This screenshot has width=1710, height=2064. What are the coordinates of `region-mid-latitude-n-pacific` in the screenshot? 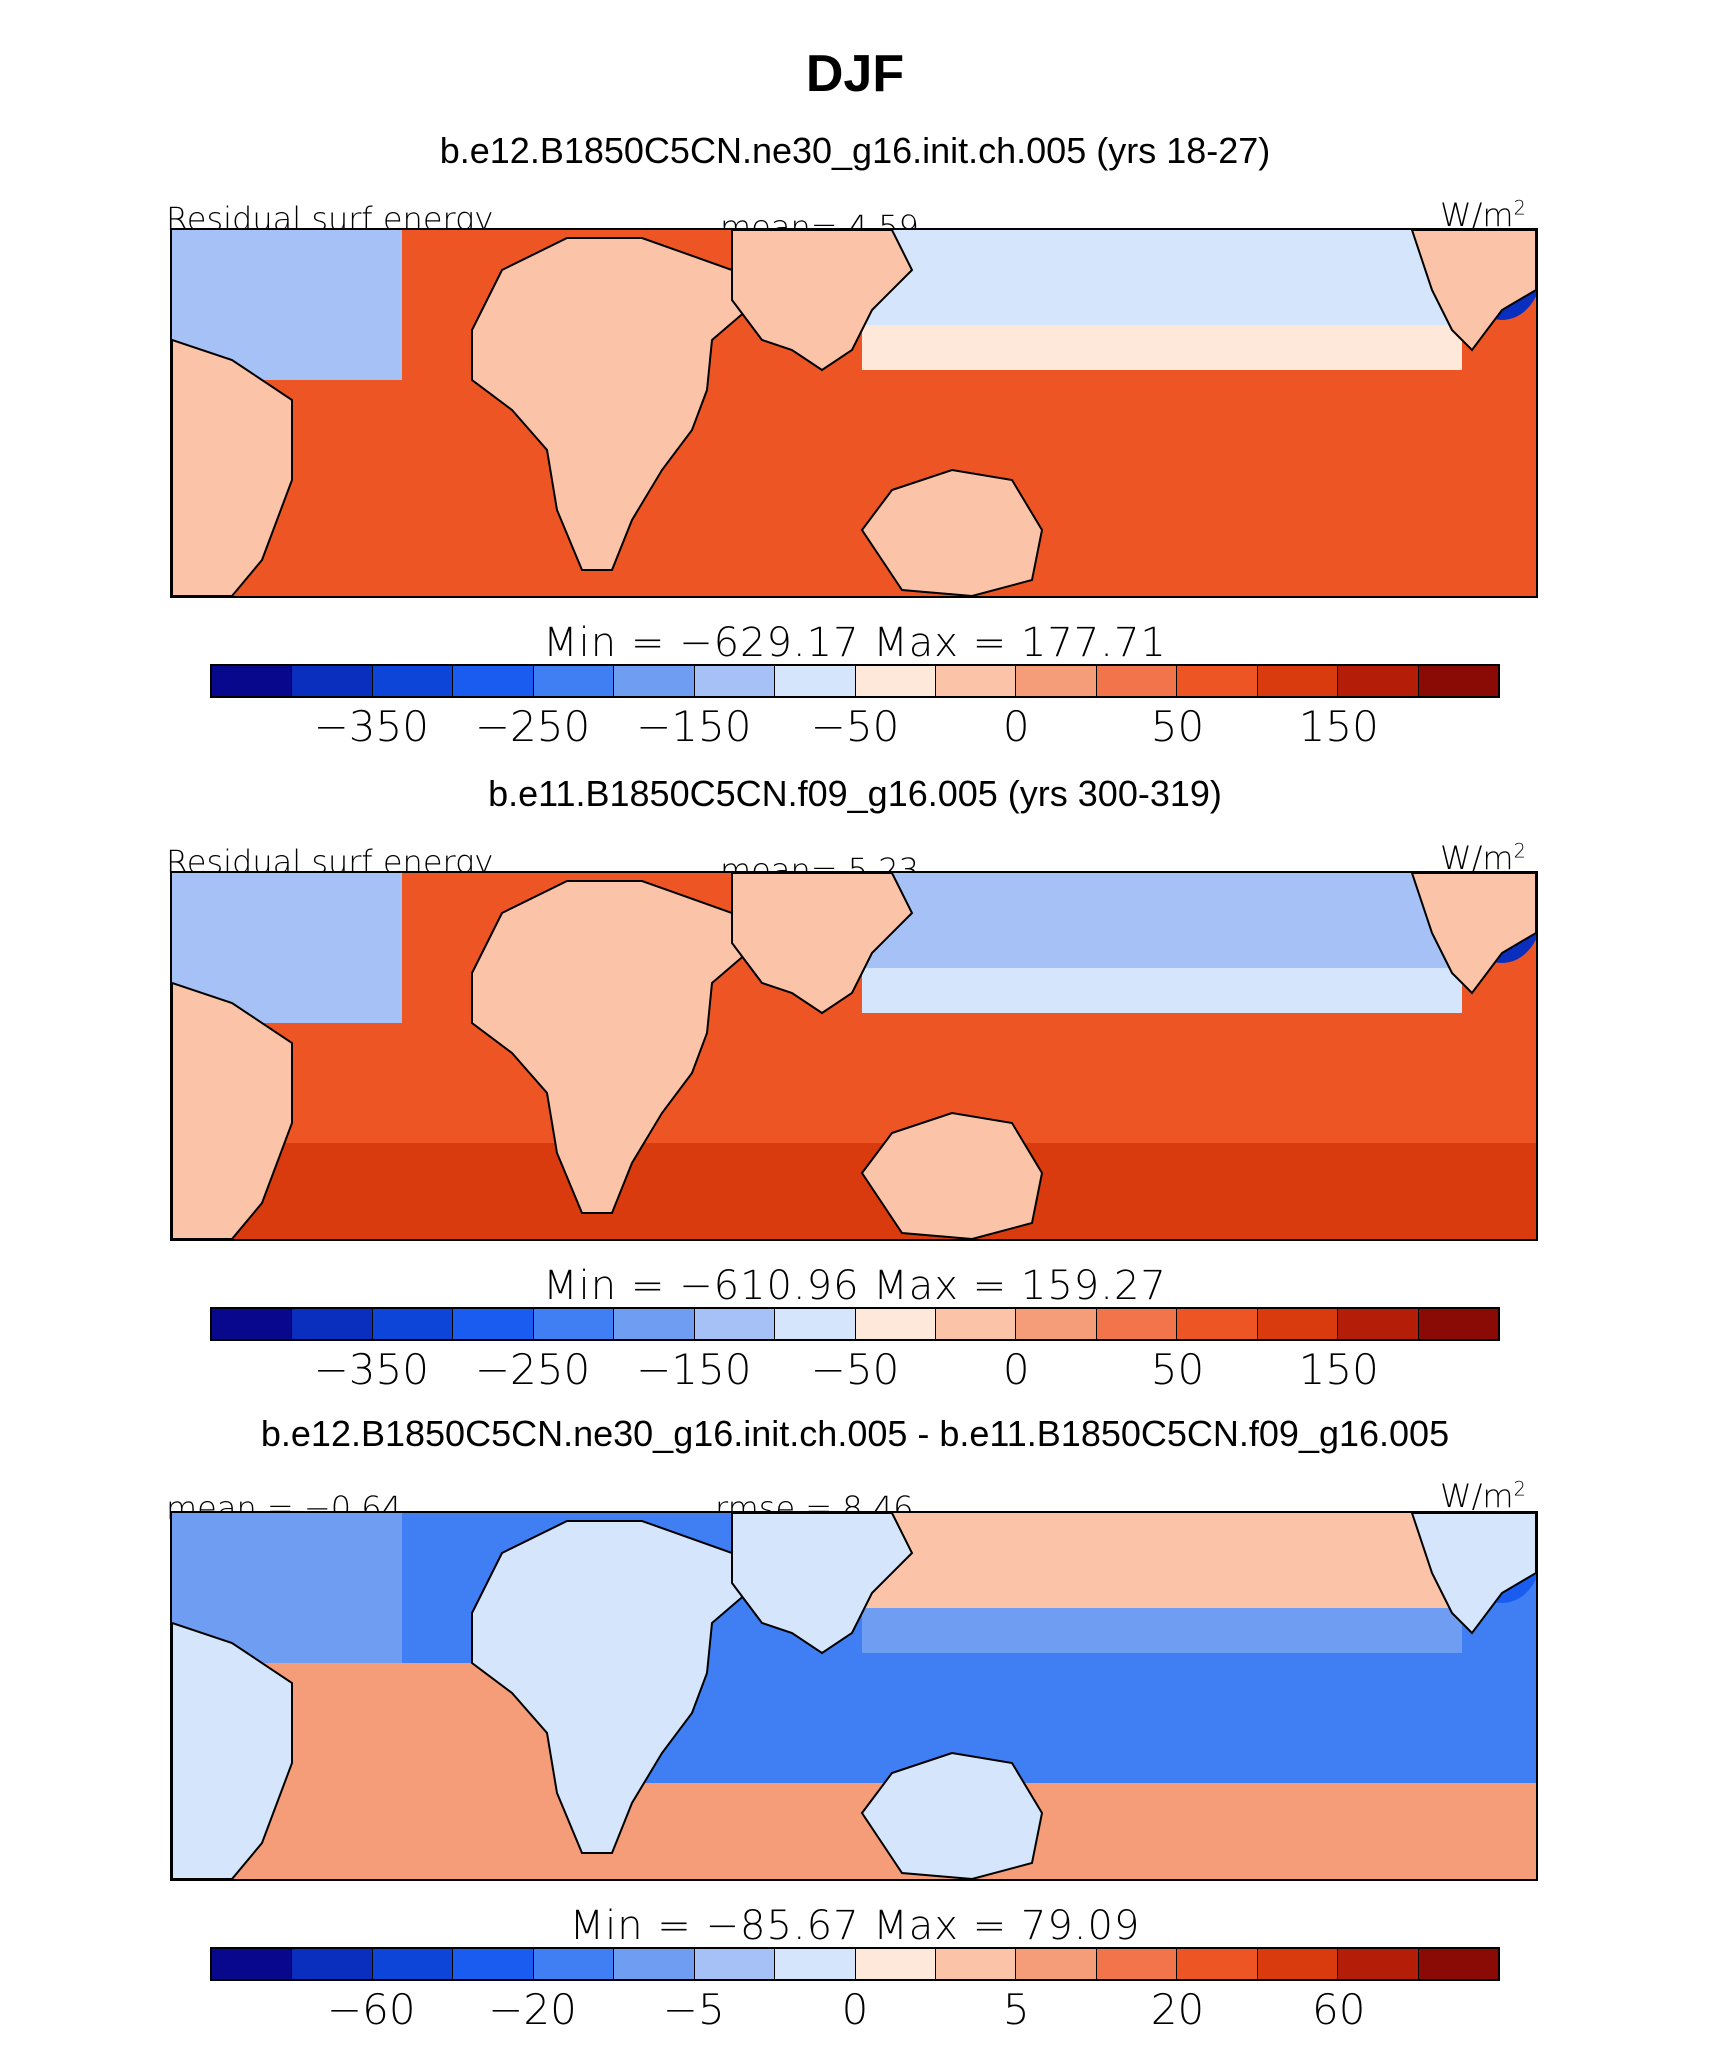 It's located at (1162, 920).